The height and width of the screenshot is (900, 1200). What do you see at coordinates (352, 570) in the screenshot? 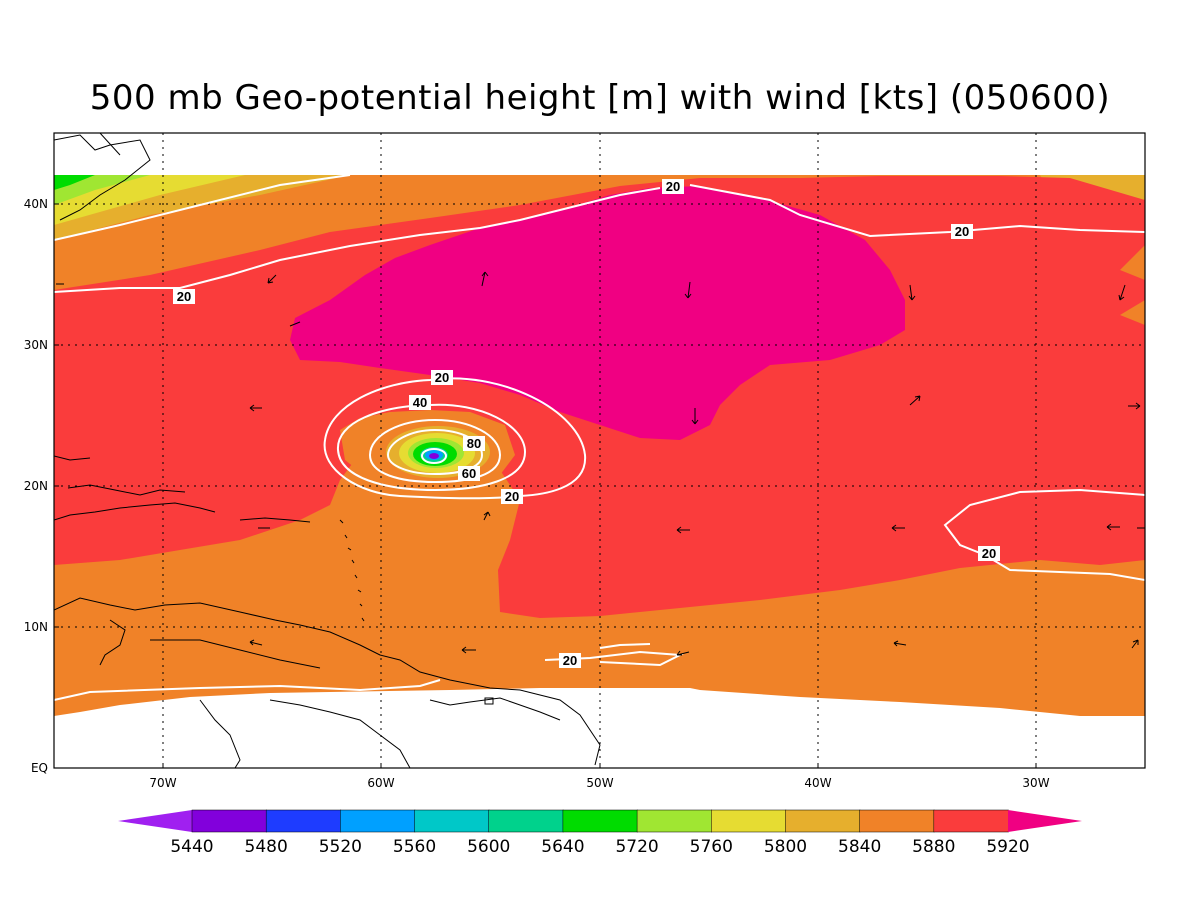
I see `lesser-antilles` at bounding box center [352, 570].